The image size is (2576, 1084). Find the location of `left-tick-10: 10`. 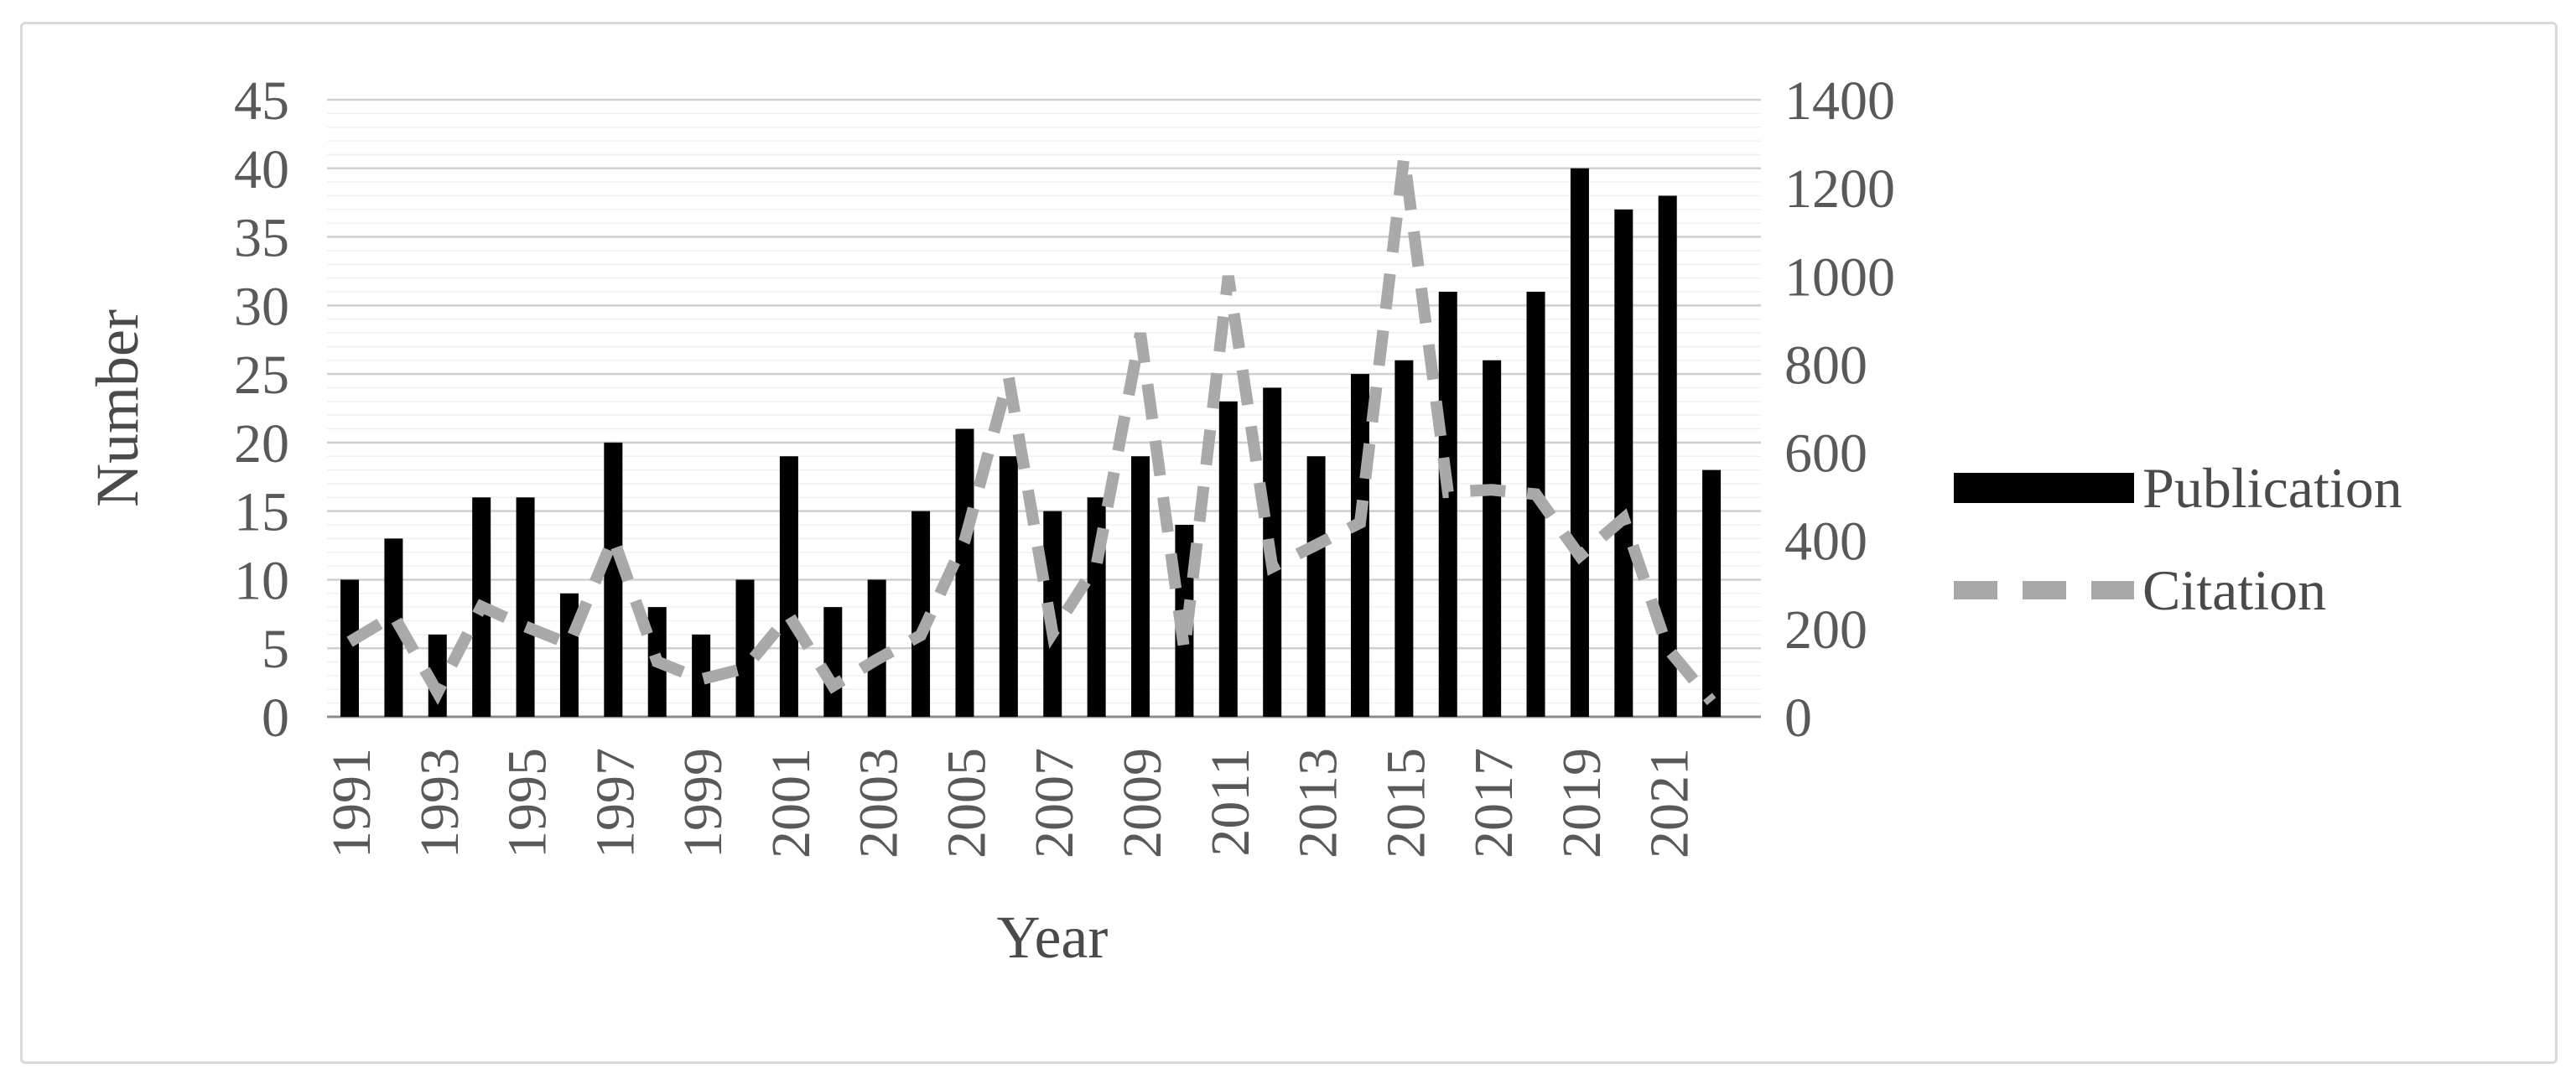

left-tick-10: 10 is located at coordinates (261, 580).